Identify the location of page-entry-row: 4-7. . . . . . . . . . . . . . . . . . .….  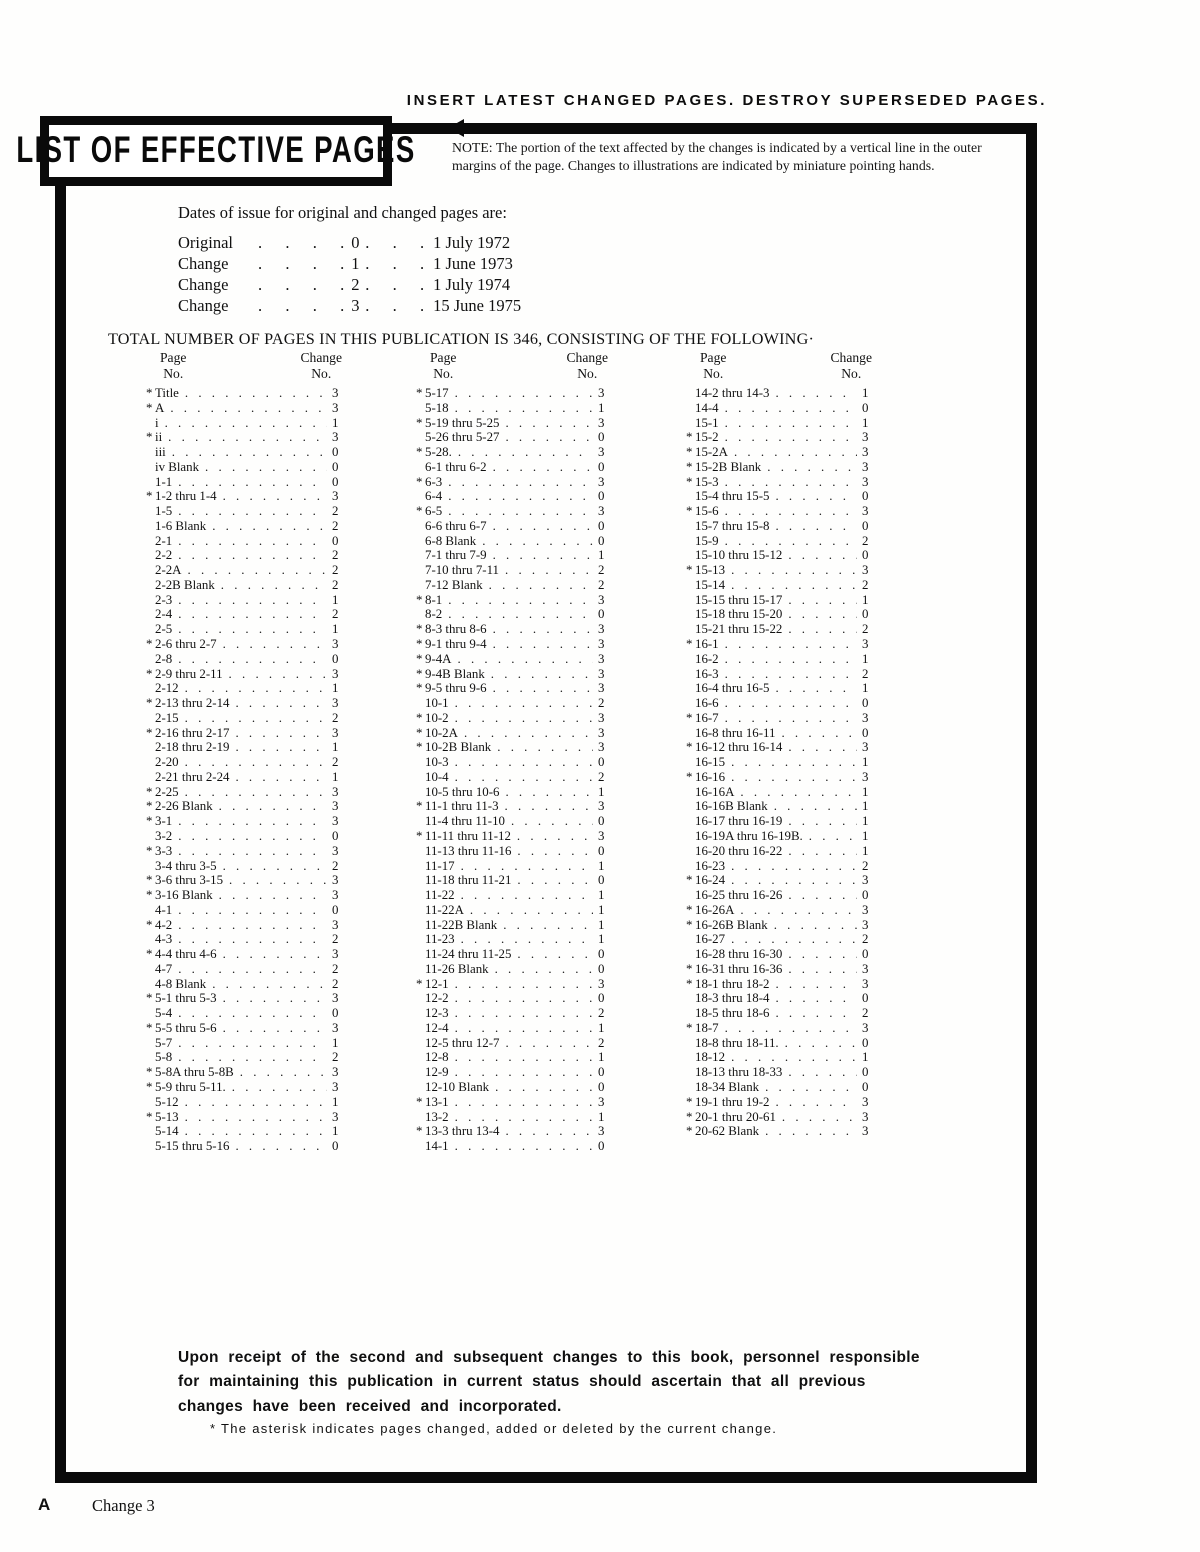
(247, 968).